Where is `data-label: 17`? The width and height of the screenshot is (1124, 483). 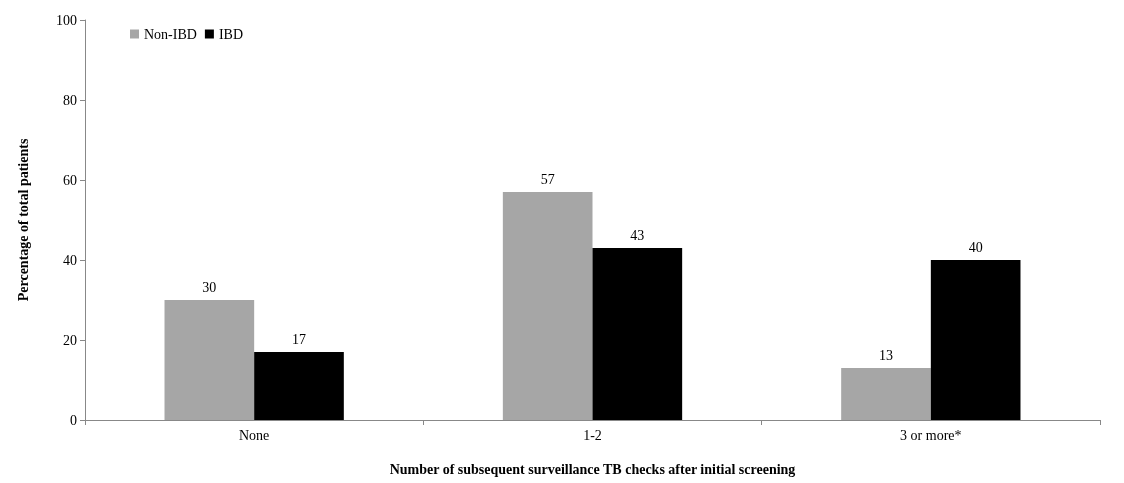
data-label: 17 is located at coordinates (299, 339).